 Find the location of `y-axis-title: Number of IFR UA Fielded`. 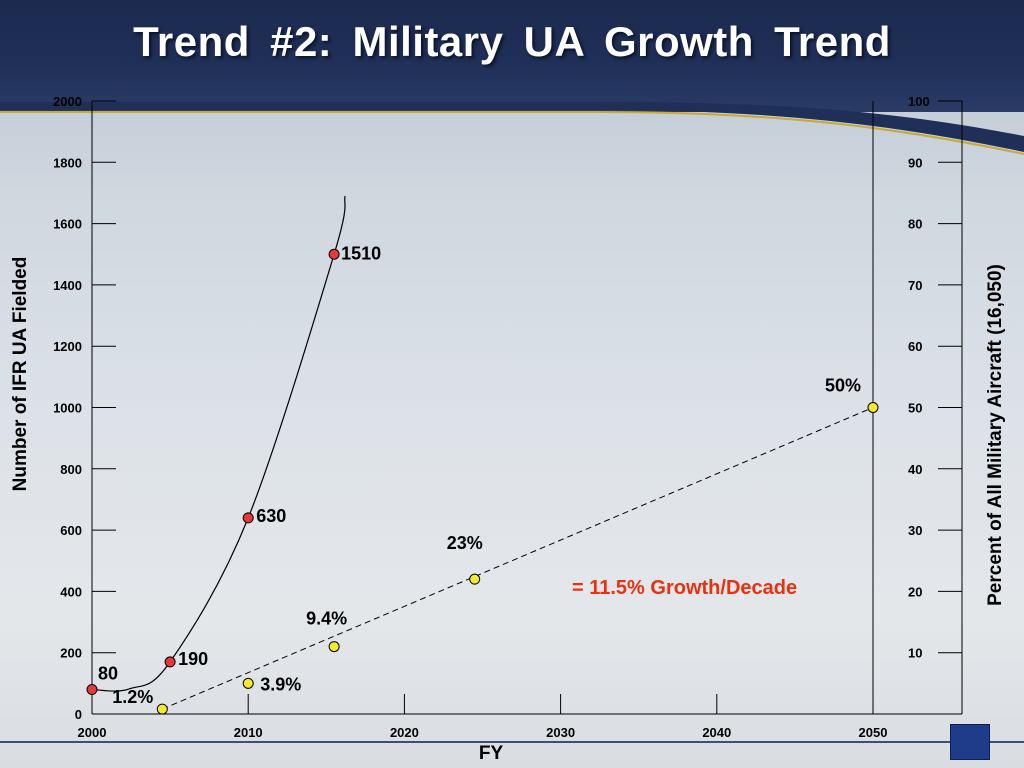

y-axis-title: Number of IFR UA Fielded is located at coordinates (20, 374).